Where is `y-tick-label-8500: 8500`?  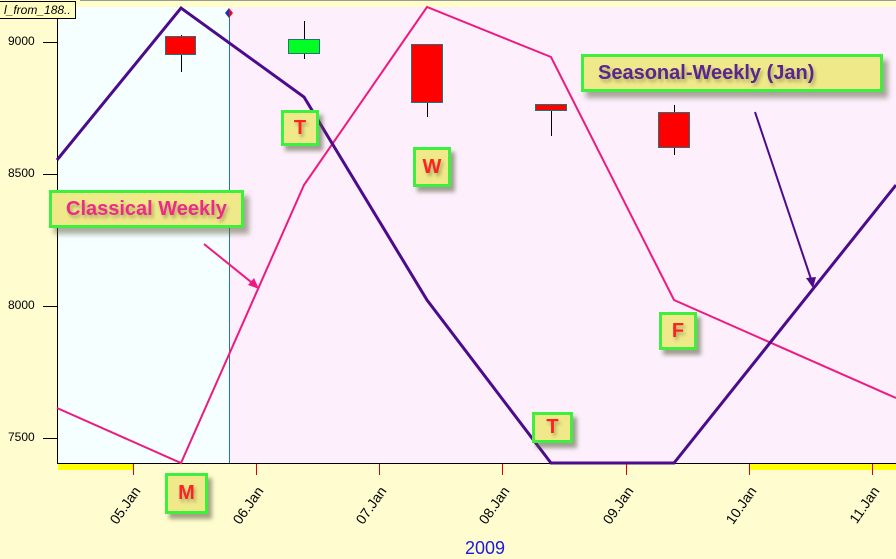
y-tick-label-8500: 8500 is located at coordinates (21, 173).